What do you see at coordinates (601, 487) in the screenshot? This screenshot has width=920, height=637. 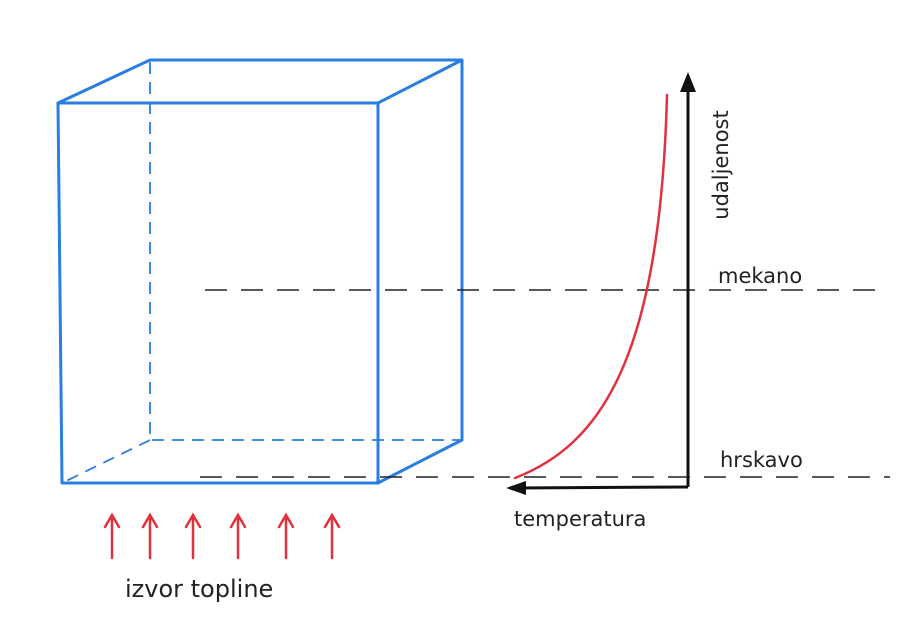 I see `x-axis` at bounding box center [601, 487].